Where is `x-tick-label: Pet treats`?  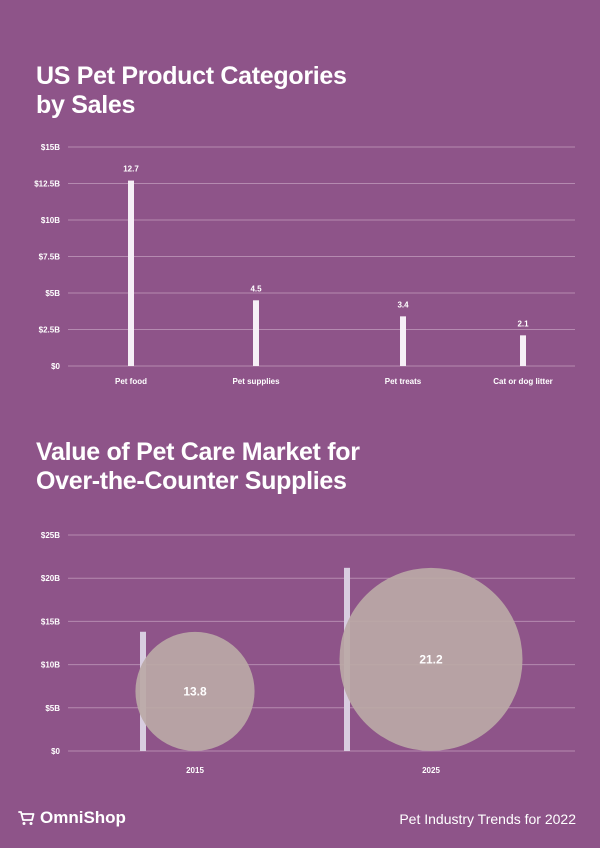
x-tick-label: Pet treats is located at coordinates (403, 381).